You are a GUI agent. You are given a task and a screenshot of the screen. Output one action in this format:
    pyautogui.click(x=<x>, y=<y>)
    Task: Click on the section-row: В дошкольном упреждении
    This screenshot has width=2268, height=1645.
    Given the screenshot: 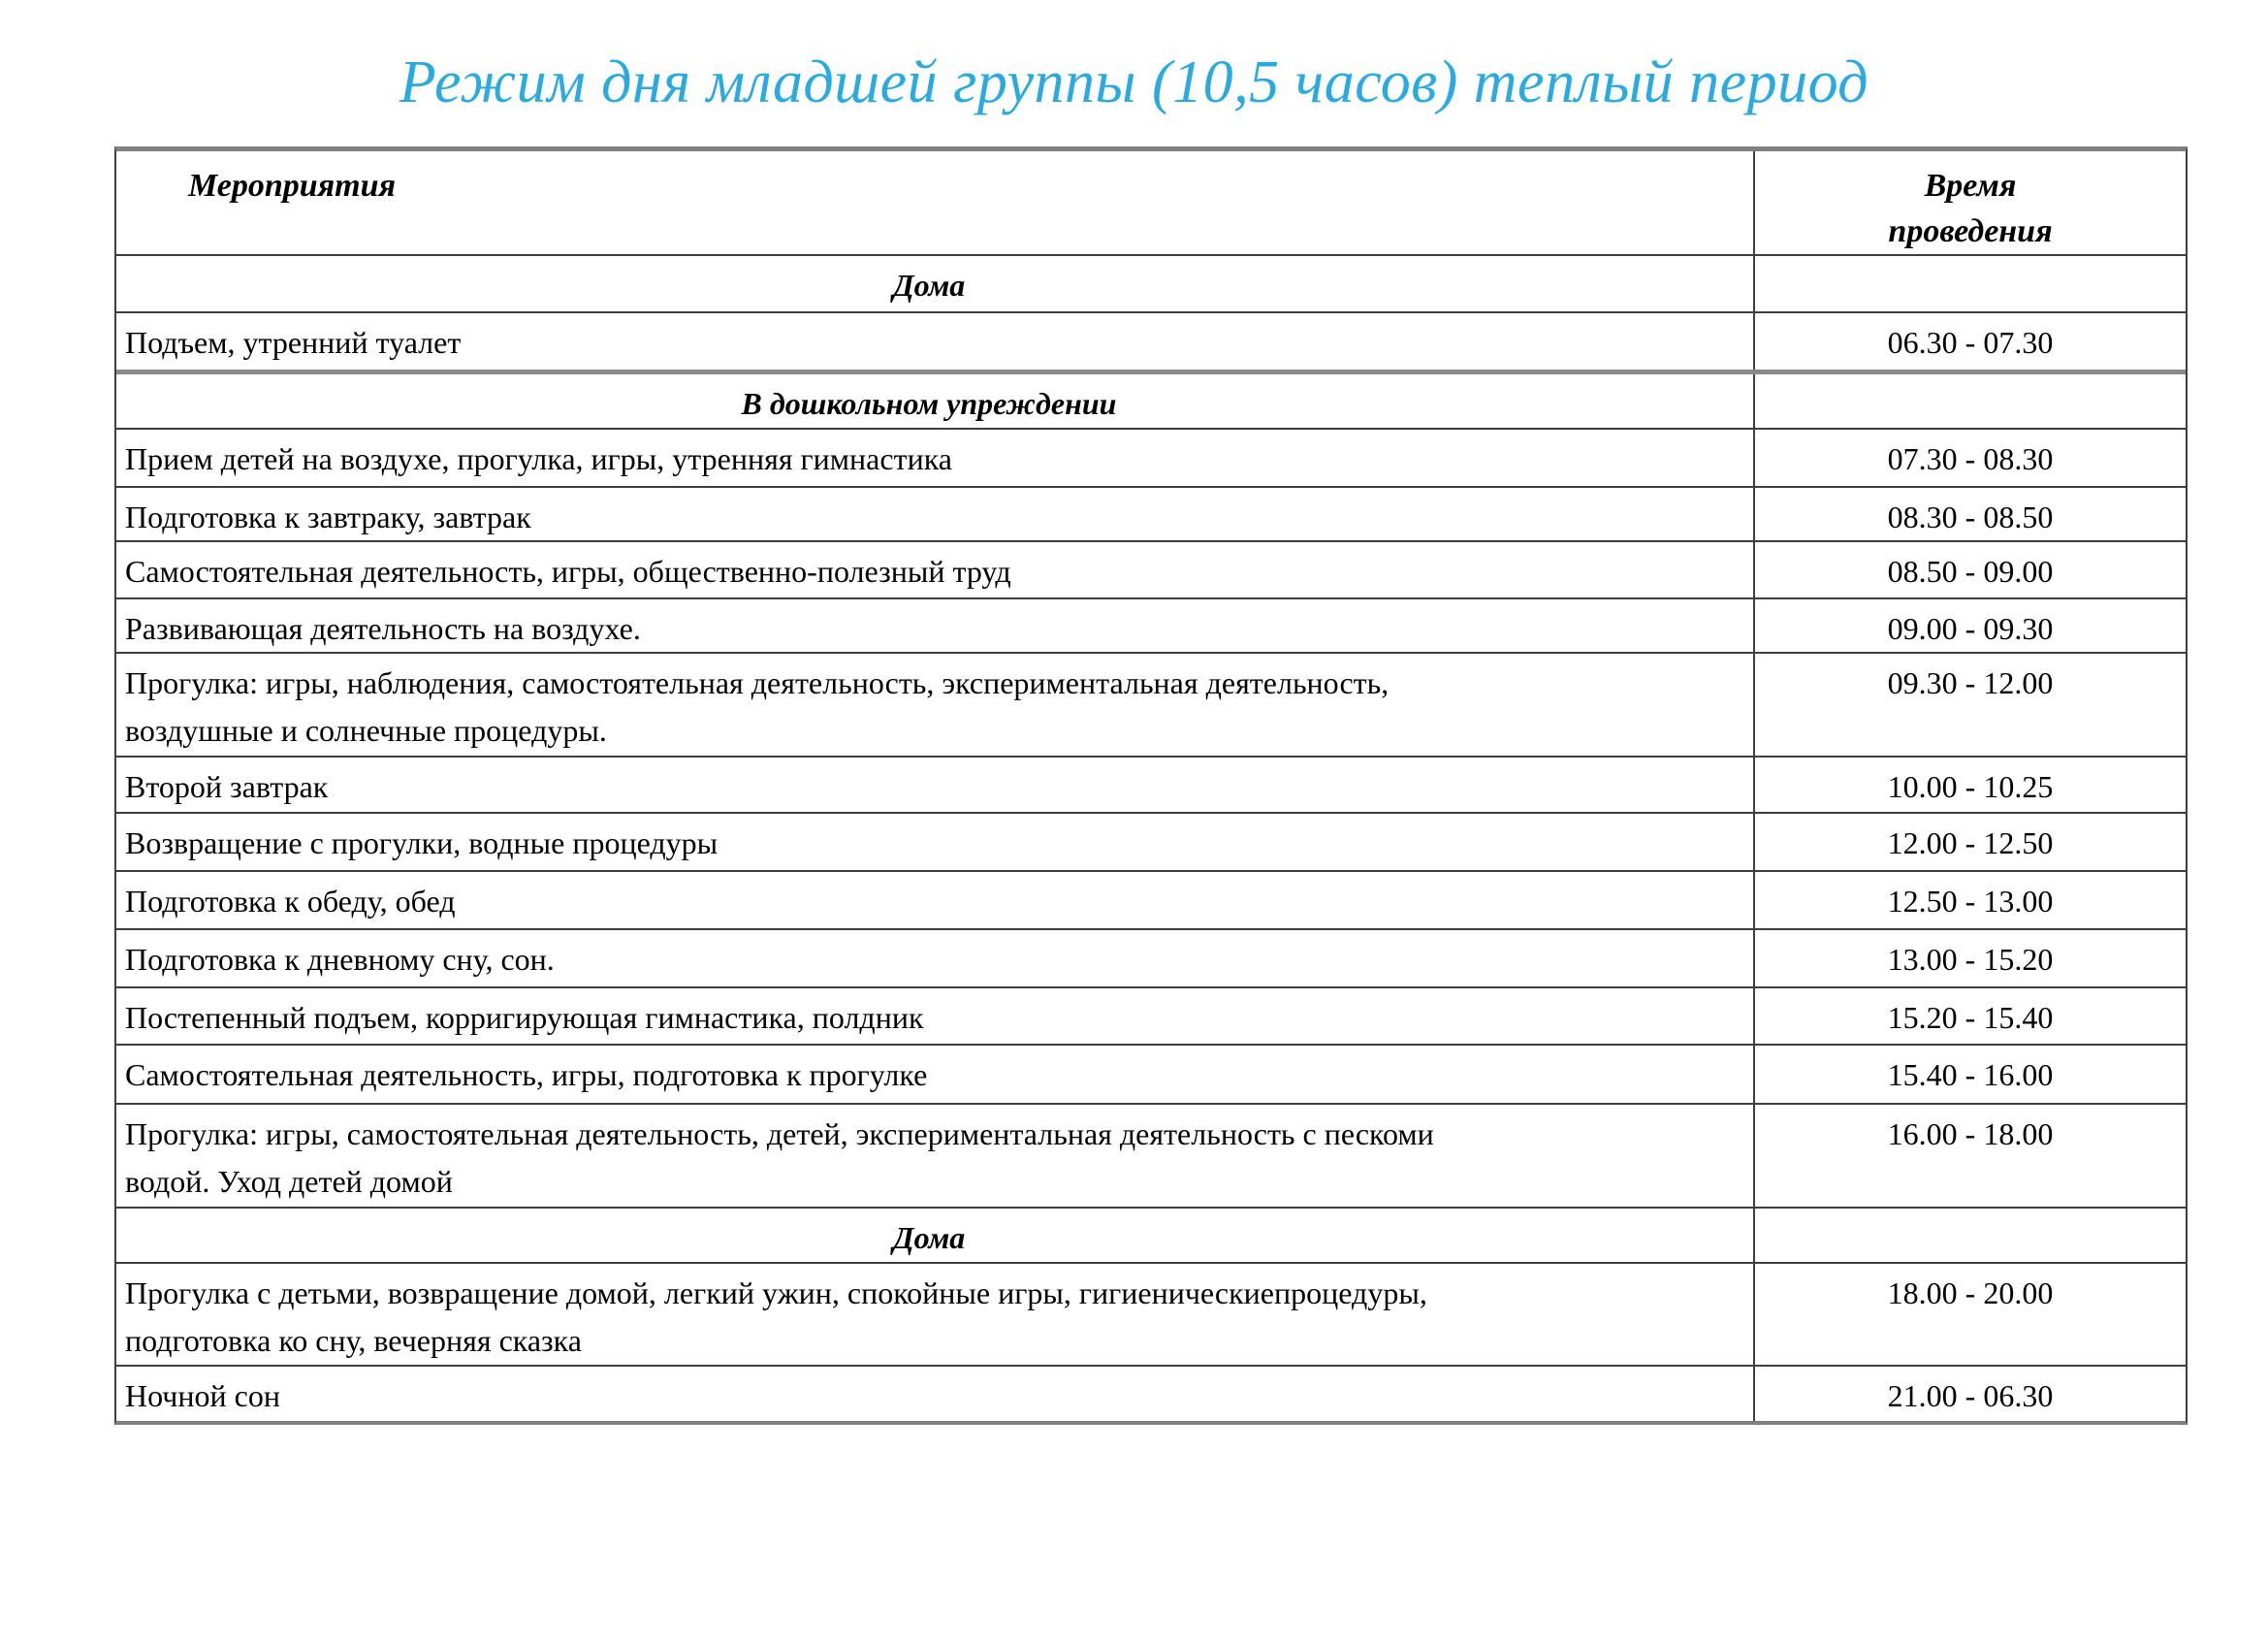 What is the action you would take?
    pyautogui.click(x=1151, y=399)
    